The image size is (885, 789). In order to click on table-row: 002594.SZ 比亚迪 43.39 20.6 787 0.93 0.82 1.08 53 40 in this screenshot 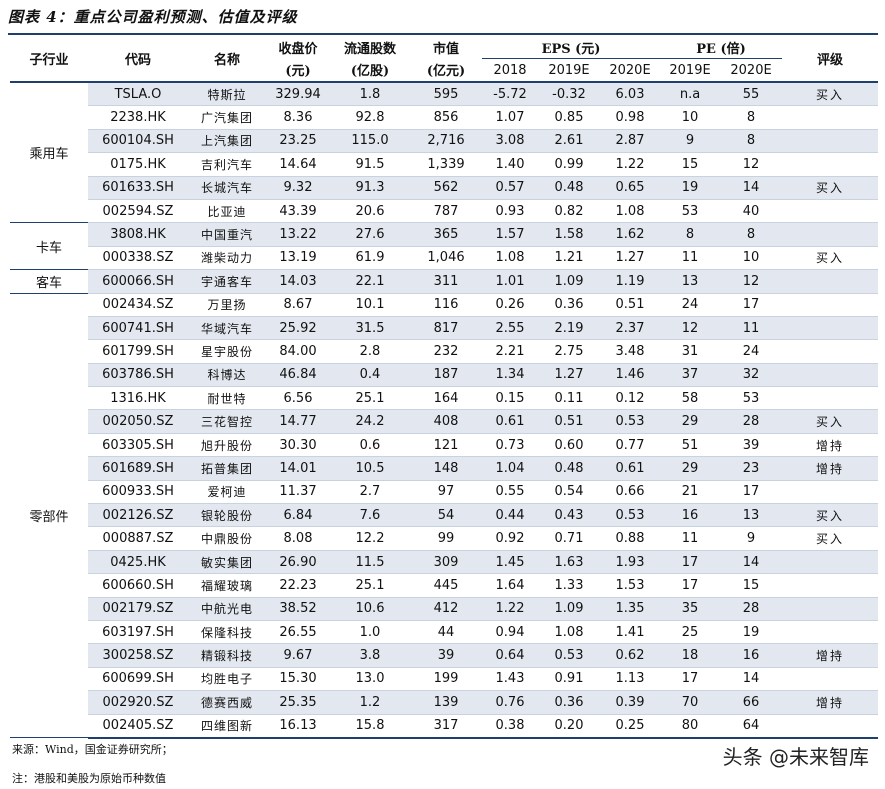, I will do `click(444, 211)`.